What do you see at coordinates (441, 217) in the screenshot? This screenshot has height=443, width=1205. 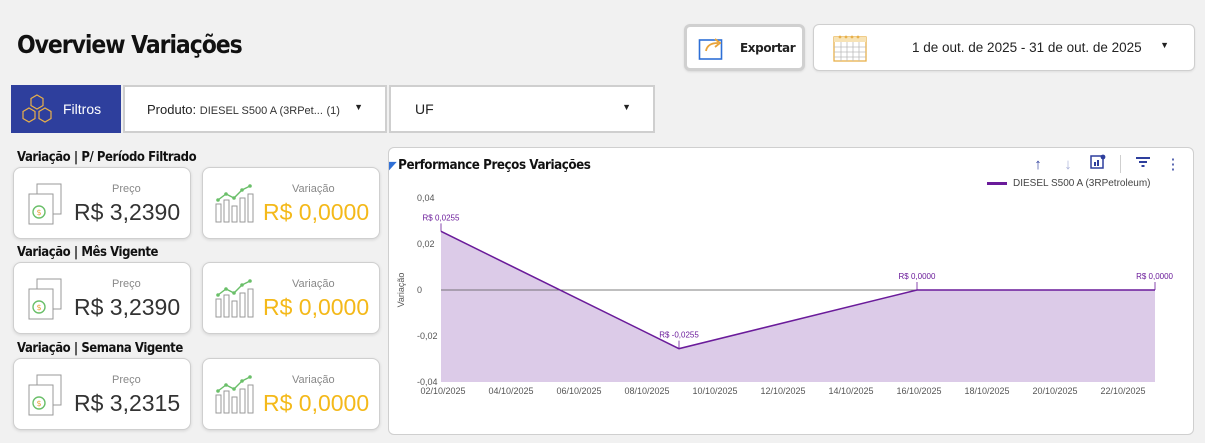 I see `data-label: R$ 0,0255` at bounding box center [441, 217].